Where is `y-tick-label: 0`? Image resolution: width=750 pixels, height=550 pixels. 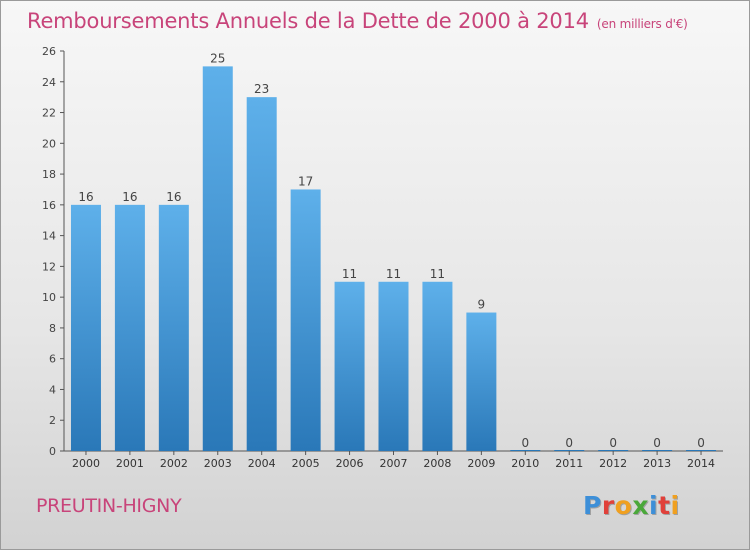 y-tick-label: 0 is located at coordinates (52, 451).